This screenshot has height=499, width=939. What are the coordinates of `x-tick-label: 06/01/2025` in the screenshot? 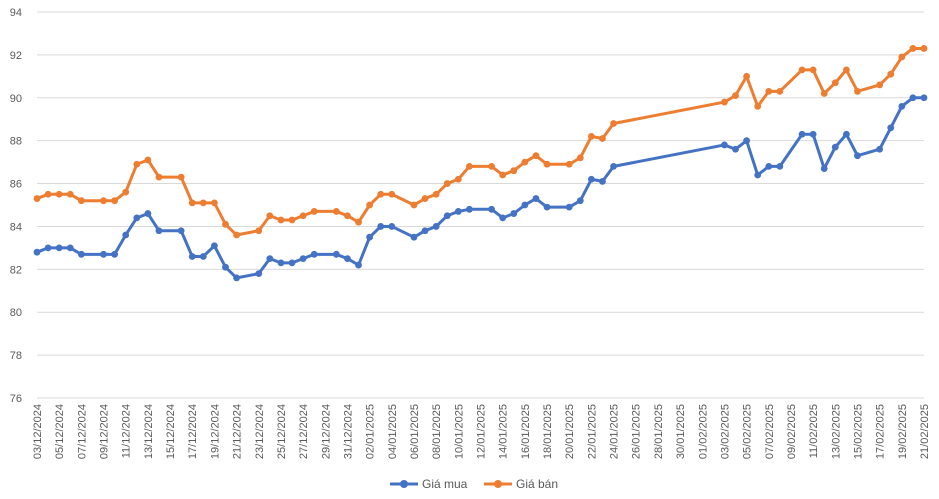 It's located at (415, 431).